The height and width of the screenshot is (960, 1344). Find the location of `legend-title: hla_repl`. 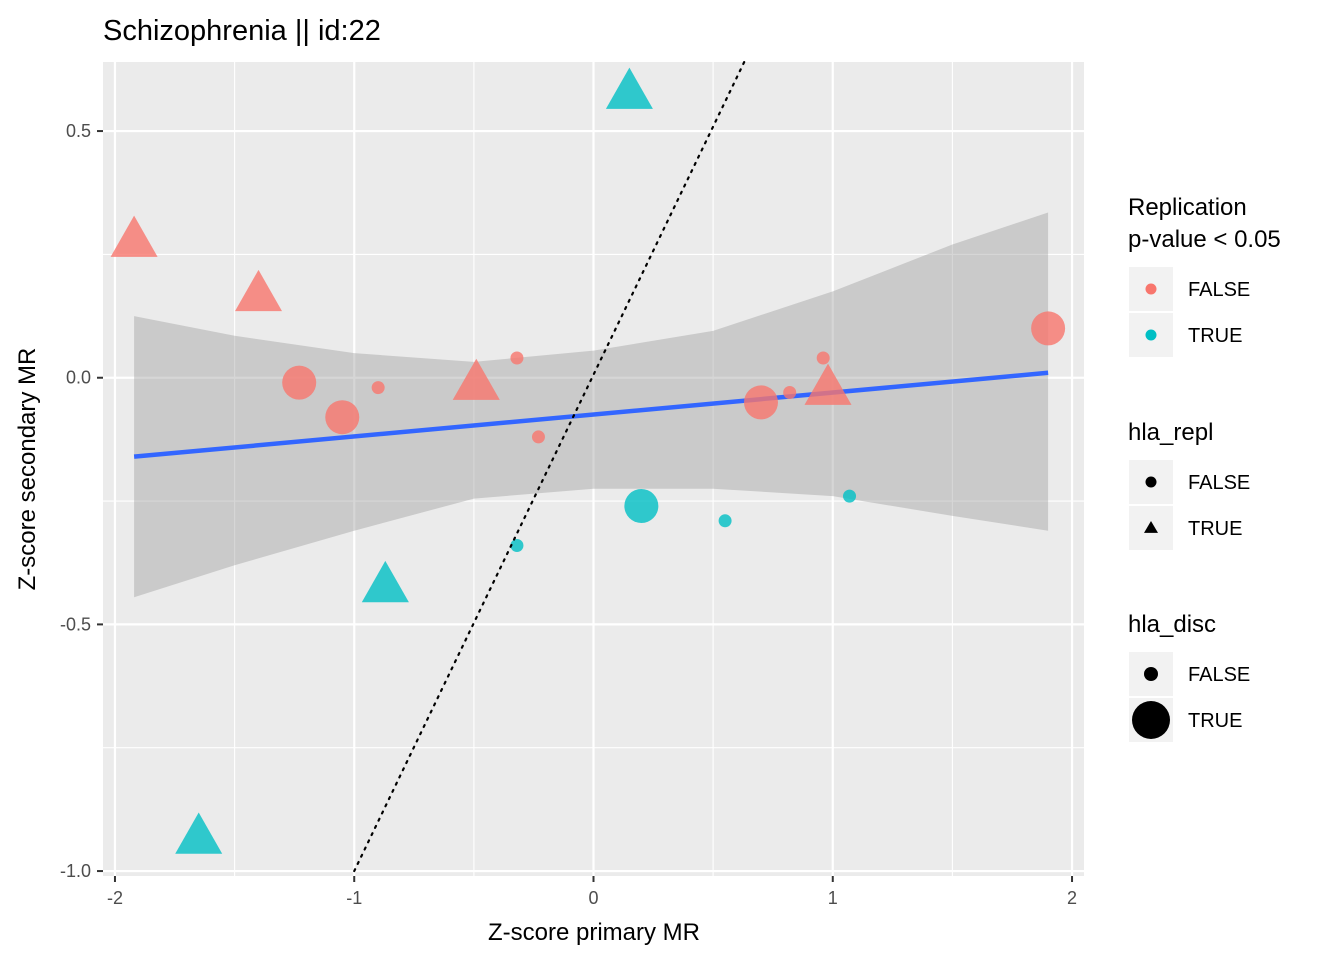

legend-title: hla_repl is located at coordinates (1170, 432).